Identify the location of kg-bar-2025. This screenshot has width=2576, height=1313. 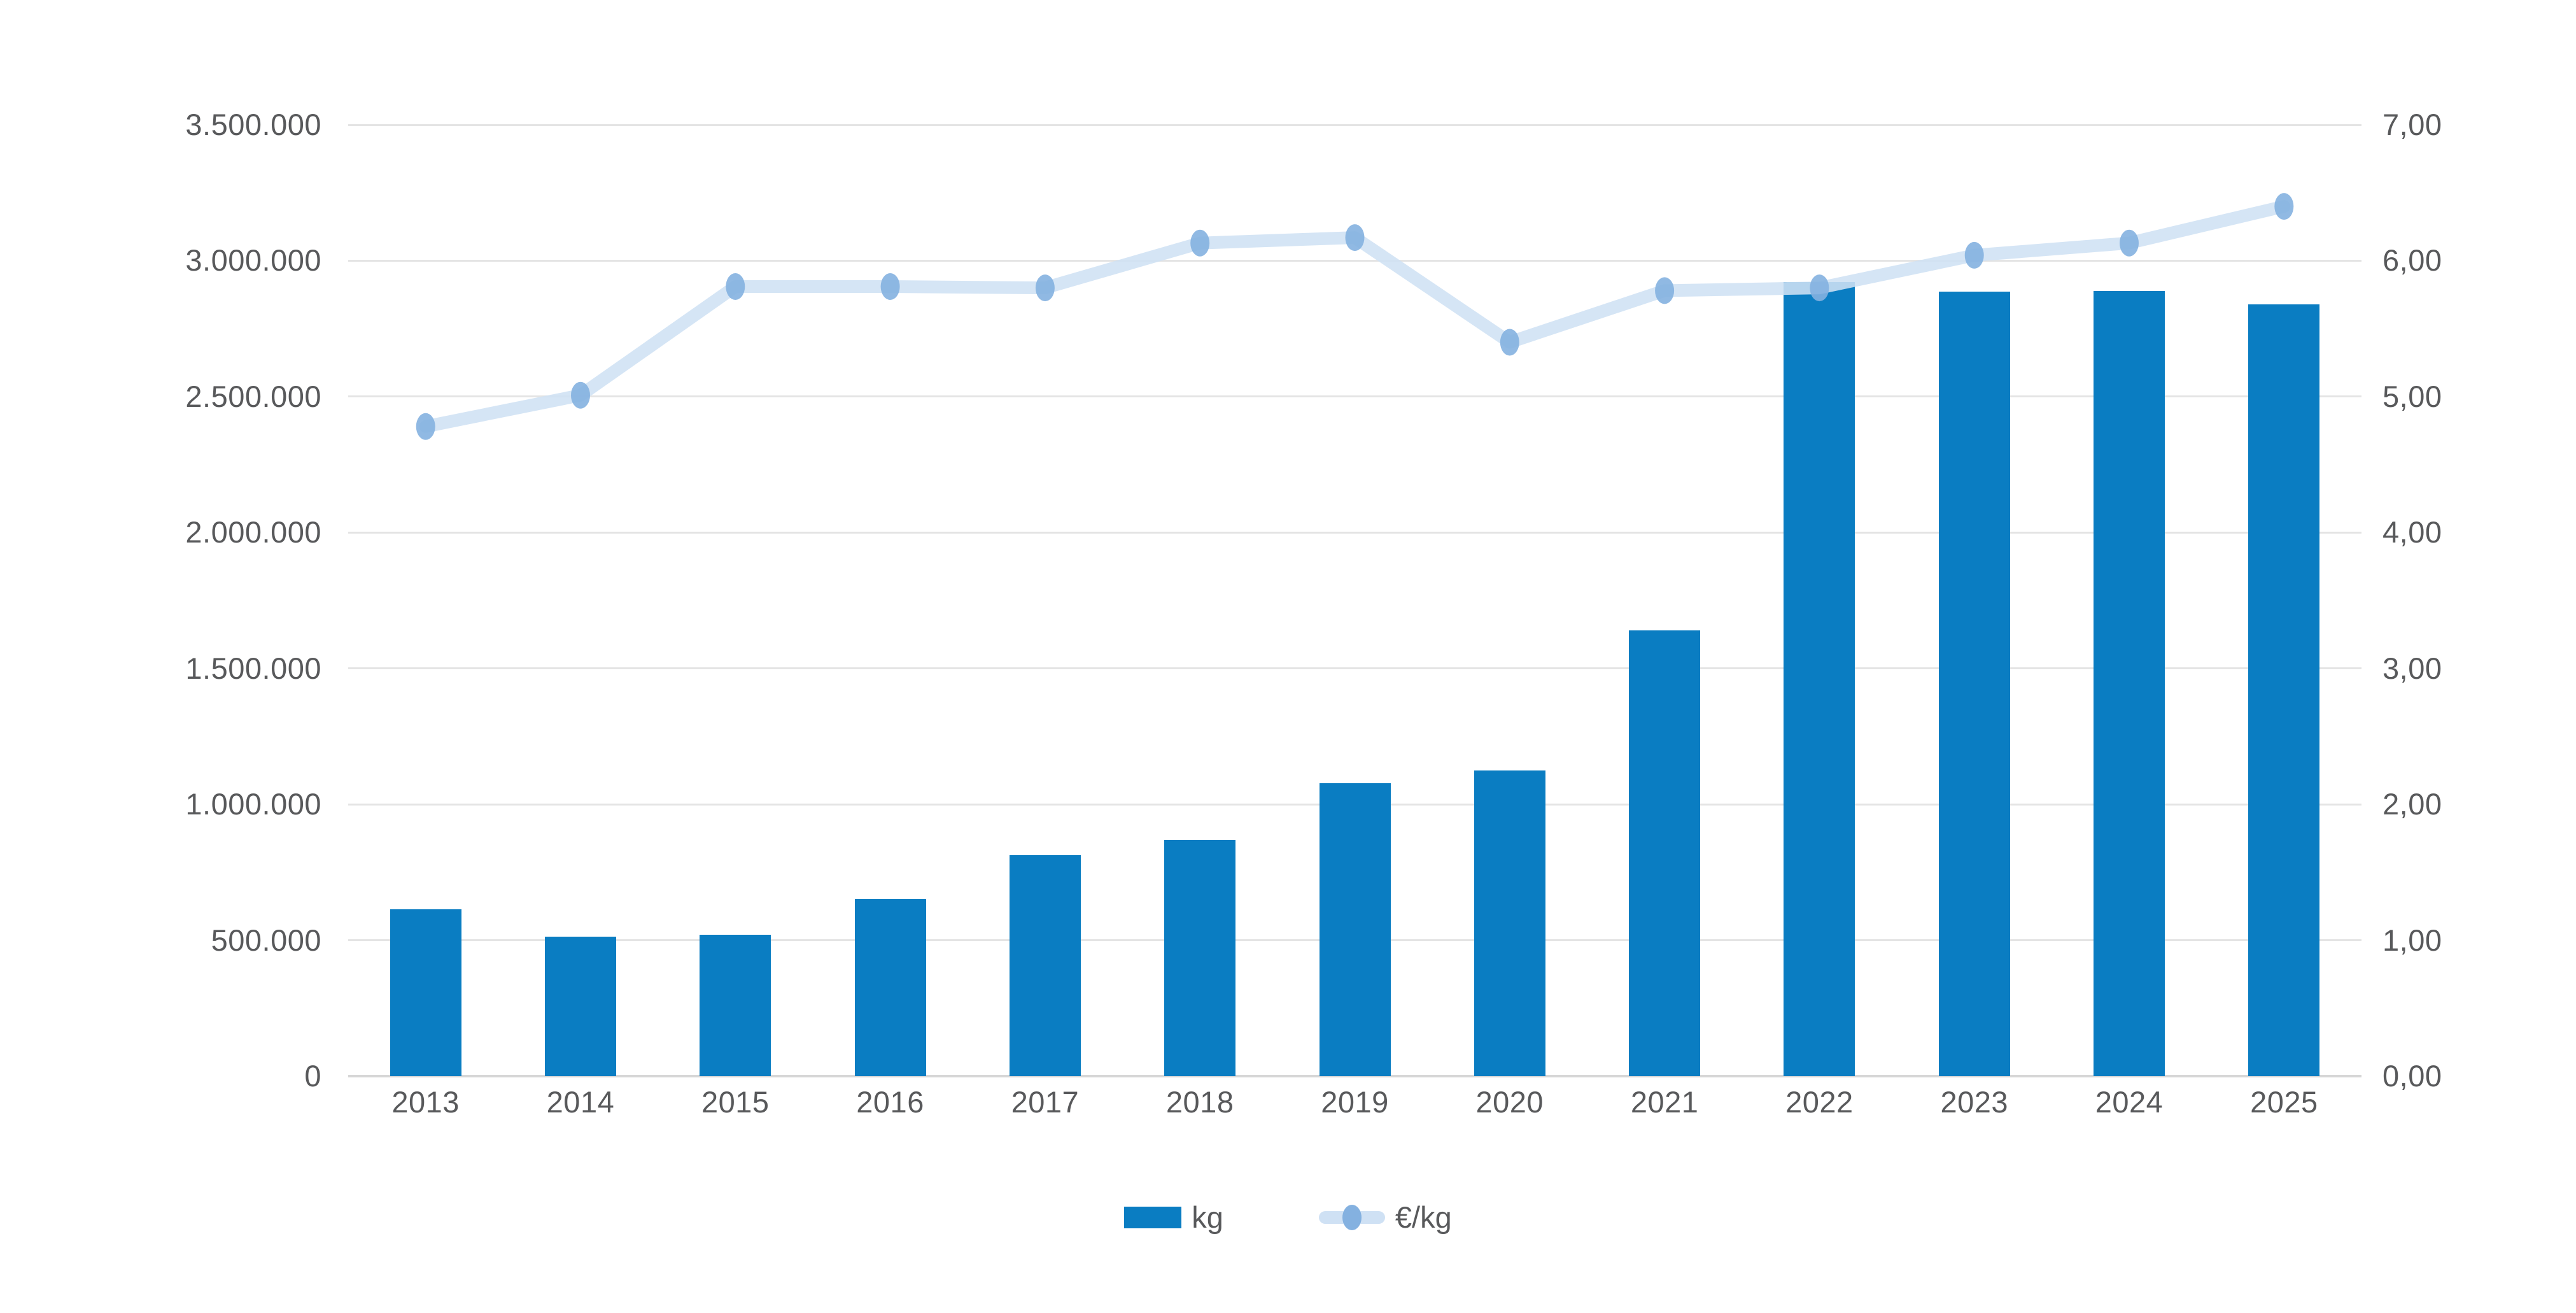
(2284, 690).